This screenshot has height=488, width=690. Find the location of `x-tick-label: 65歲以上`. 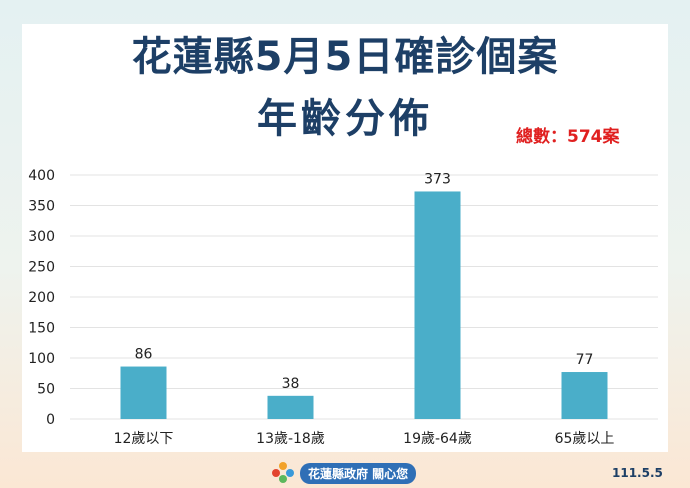

x-tick-label: 65歲以上 is located at coordinates (585, 439).